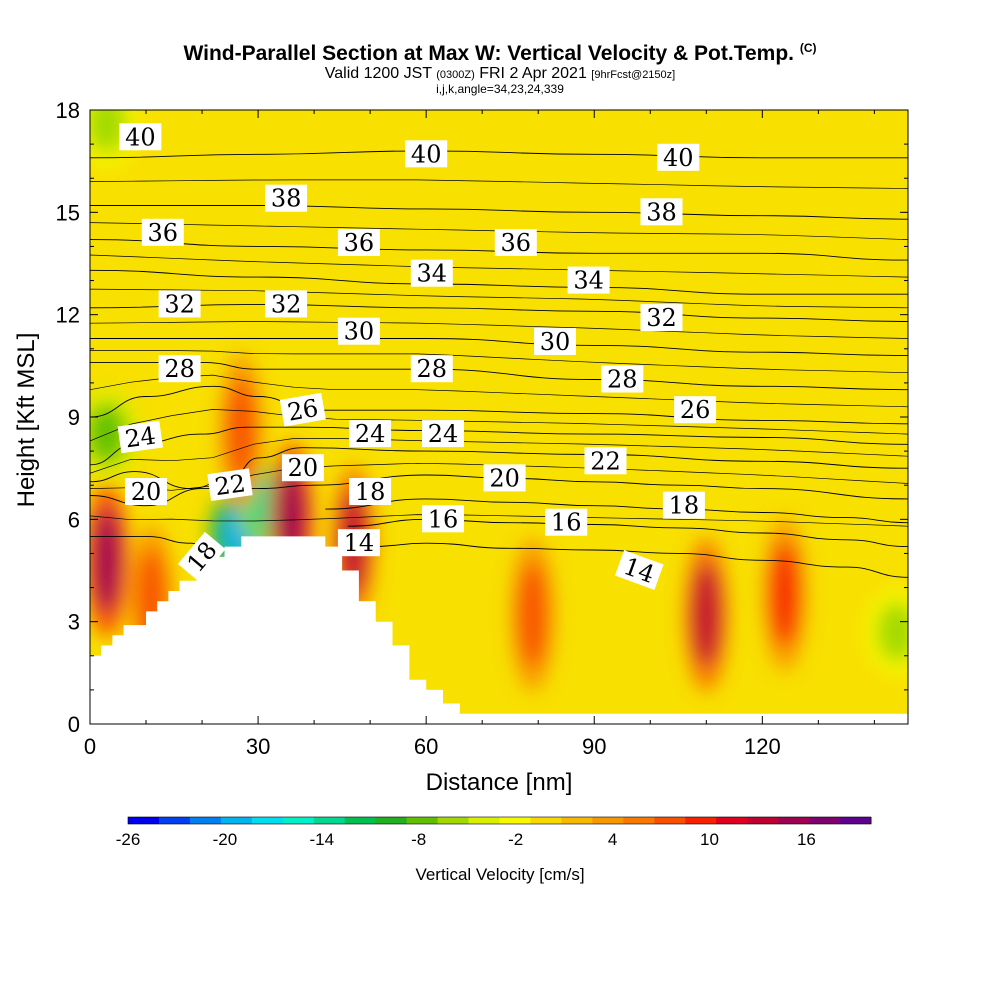  I want to click on contour-label-text: 14, so click(359, 543).